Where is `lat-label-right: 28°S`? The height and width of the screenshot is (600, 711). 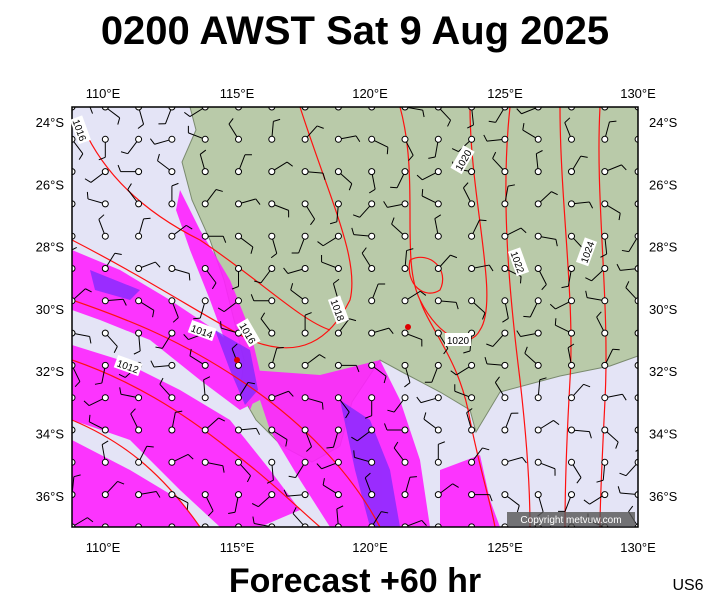
lat-label-right: 28°S is located at coordinates (663, 247).